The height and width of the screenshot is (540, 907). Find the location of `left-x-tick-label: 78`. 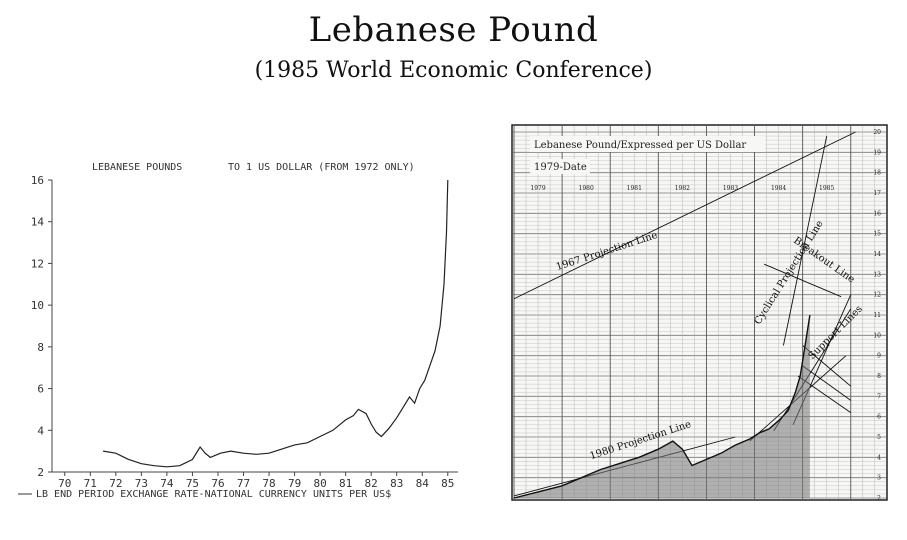

left-x-tick-label: 78 is located at coordinates (268, 483).